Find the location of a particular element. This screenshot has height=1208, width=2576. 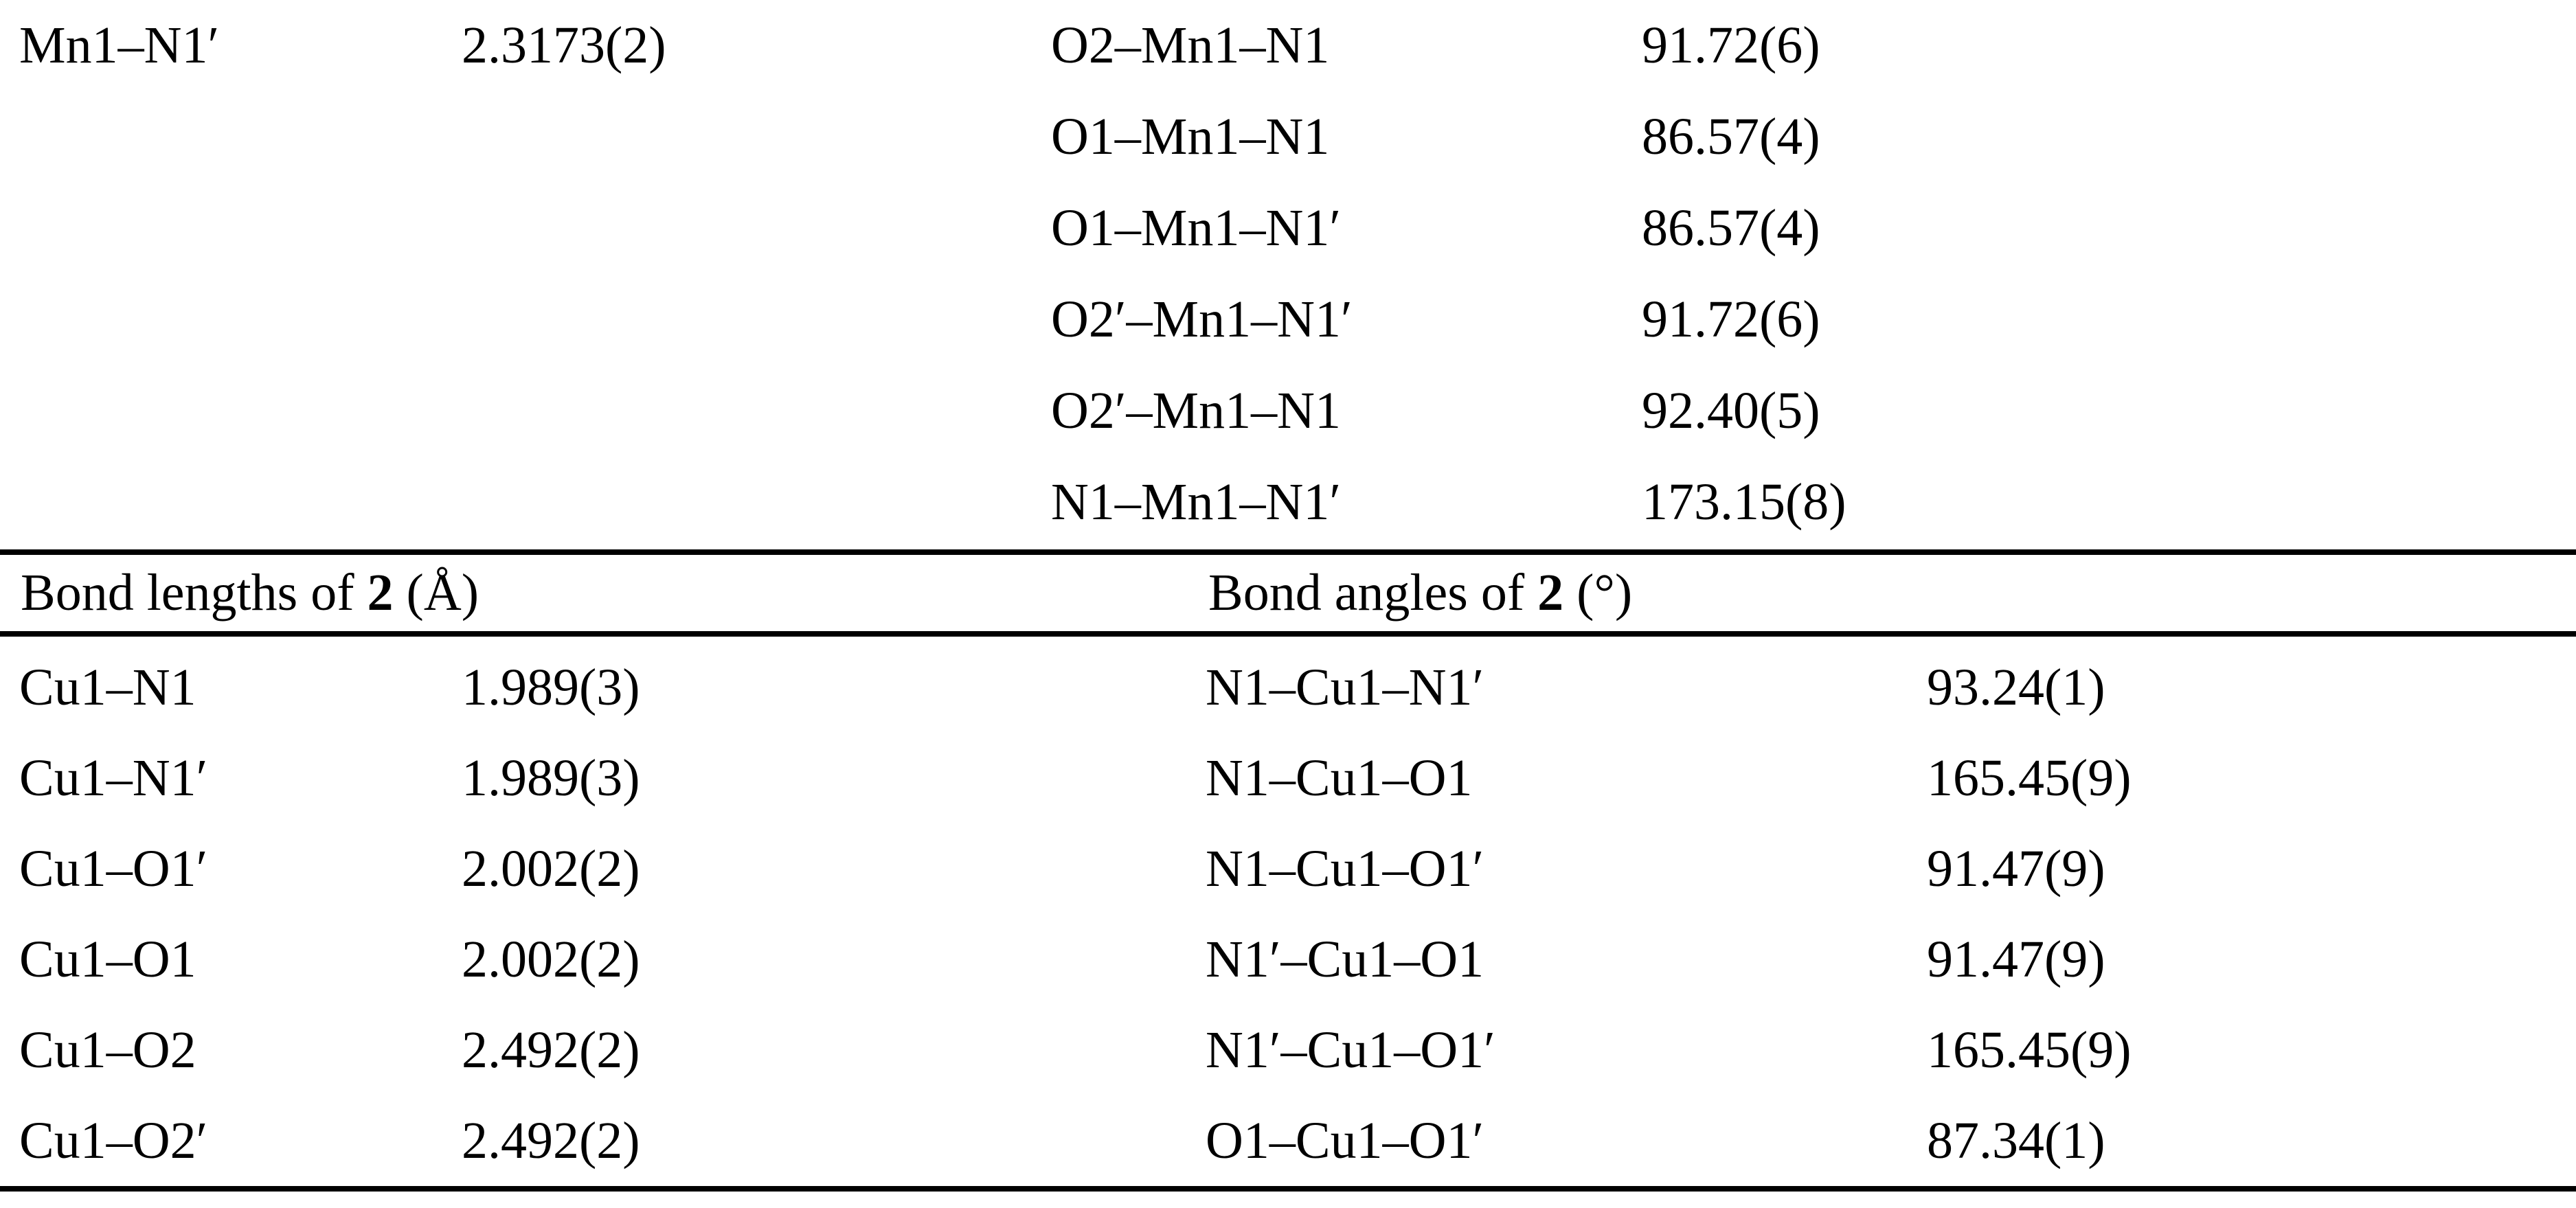

table-row: O2′–Mn1–N1 92.40(5) is located at coordinates (1288, 411).